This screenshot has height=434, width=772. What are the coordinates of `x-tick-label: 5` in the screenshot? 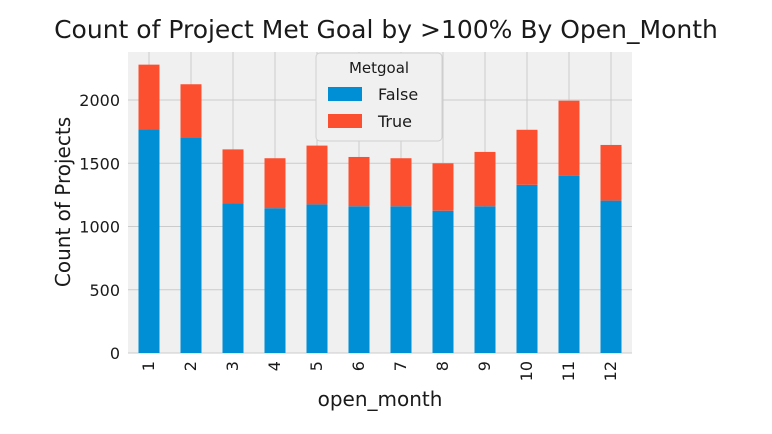 It's located at (316, 366).